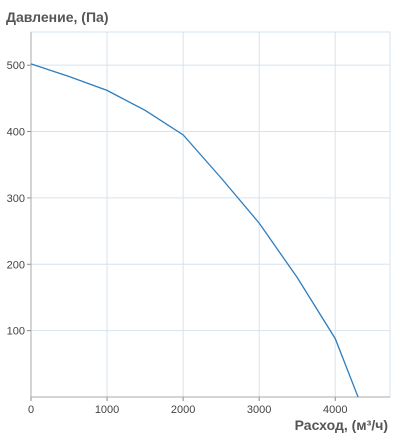  What do you see at coordinates (16, 199) in the screenshot?
I see `y-tick-label: 300` at bounding box center [16, 199].